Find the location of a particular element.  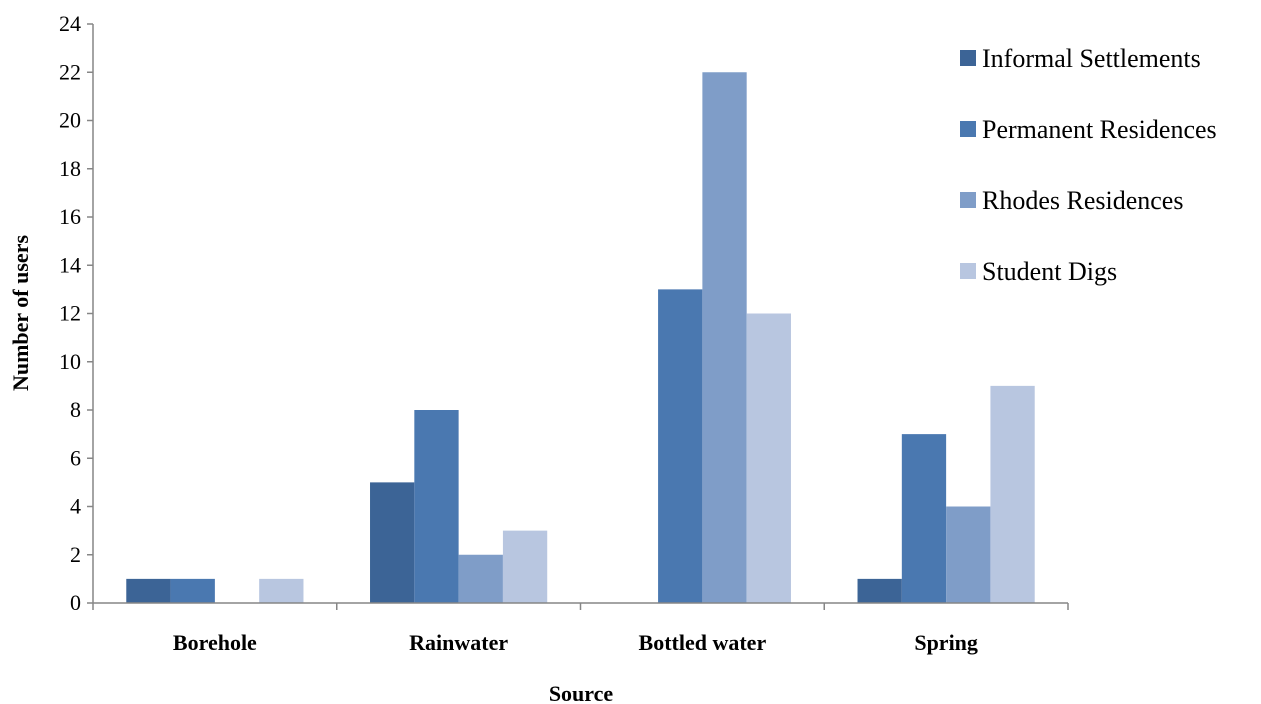

y-tick-label: 18 is located at coordinates (70, 168).